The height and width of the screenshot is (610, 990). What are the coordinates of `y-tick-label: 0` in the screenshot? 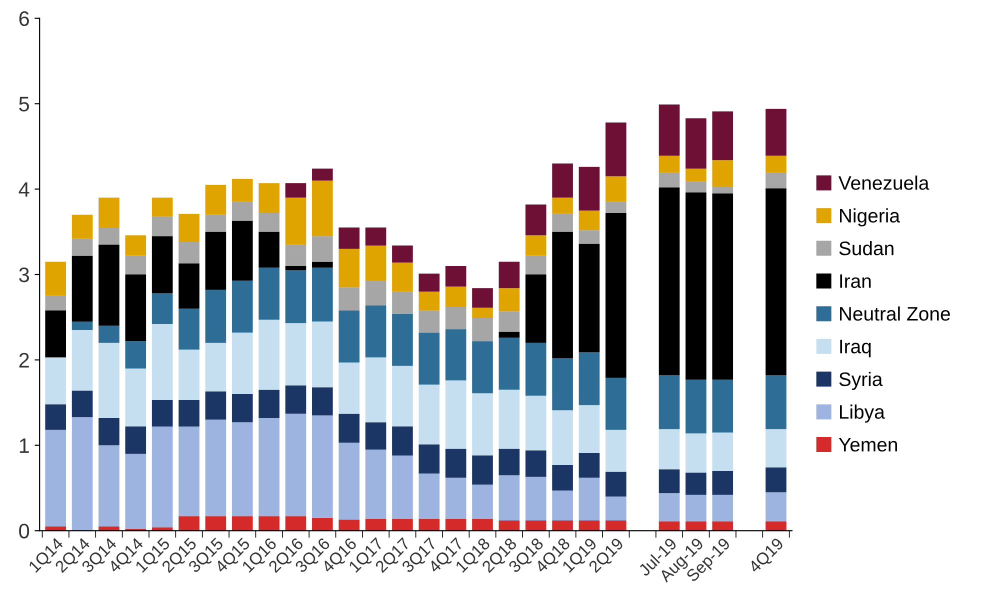 It's located at (24, 531).